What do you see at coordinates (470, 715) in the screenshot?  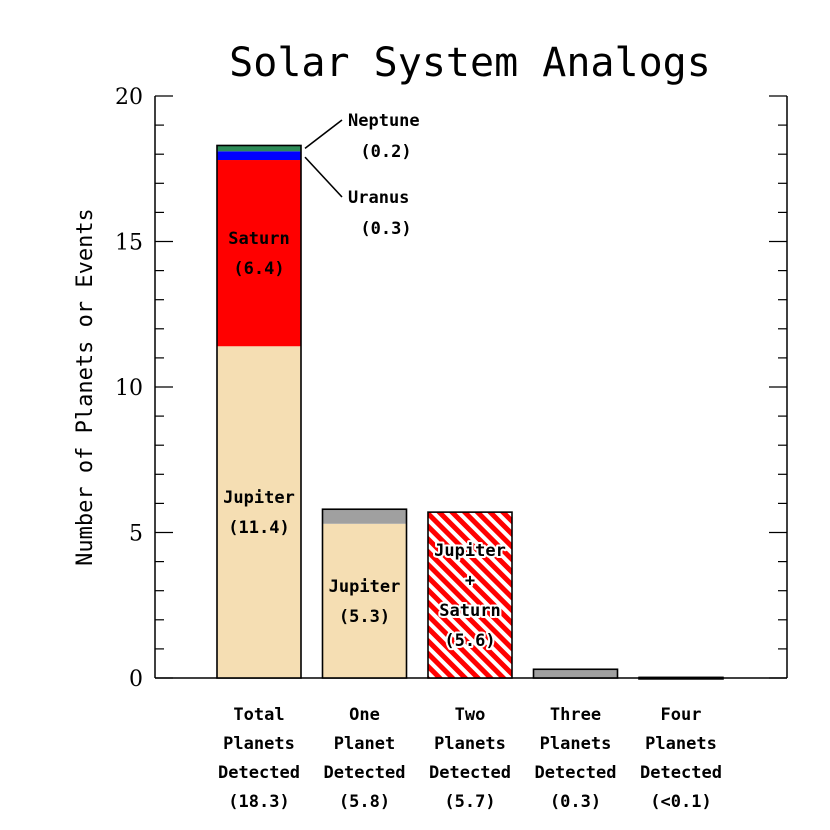 I see `category-label: Two` at bounding box center [470, 715].